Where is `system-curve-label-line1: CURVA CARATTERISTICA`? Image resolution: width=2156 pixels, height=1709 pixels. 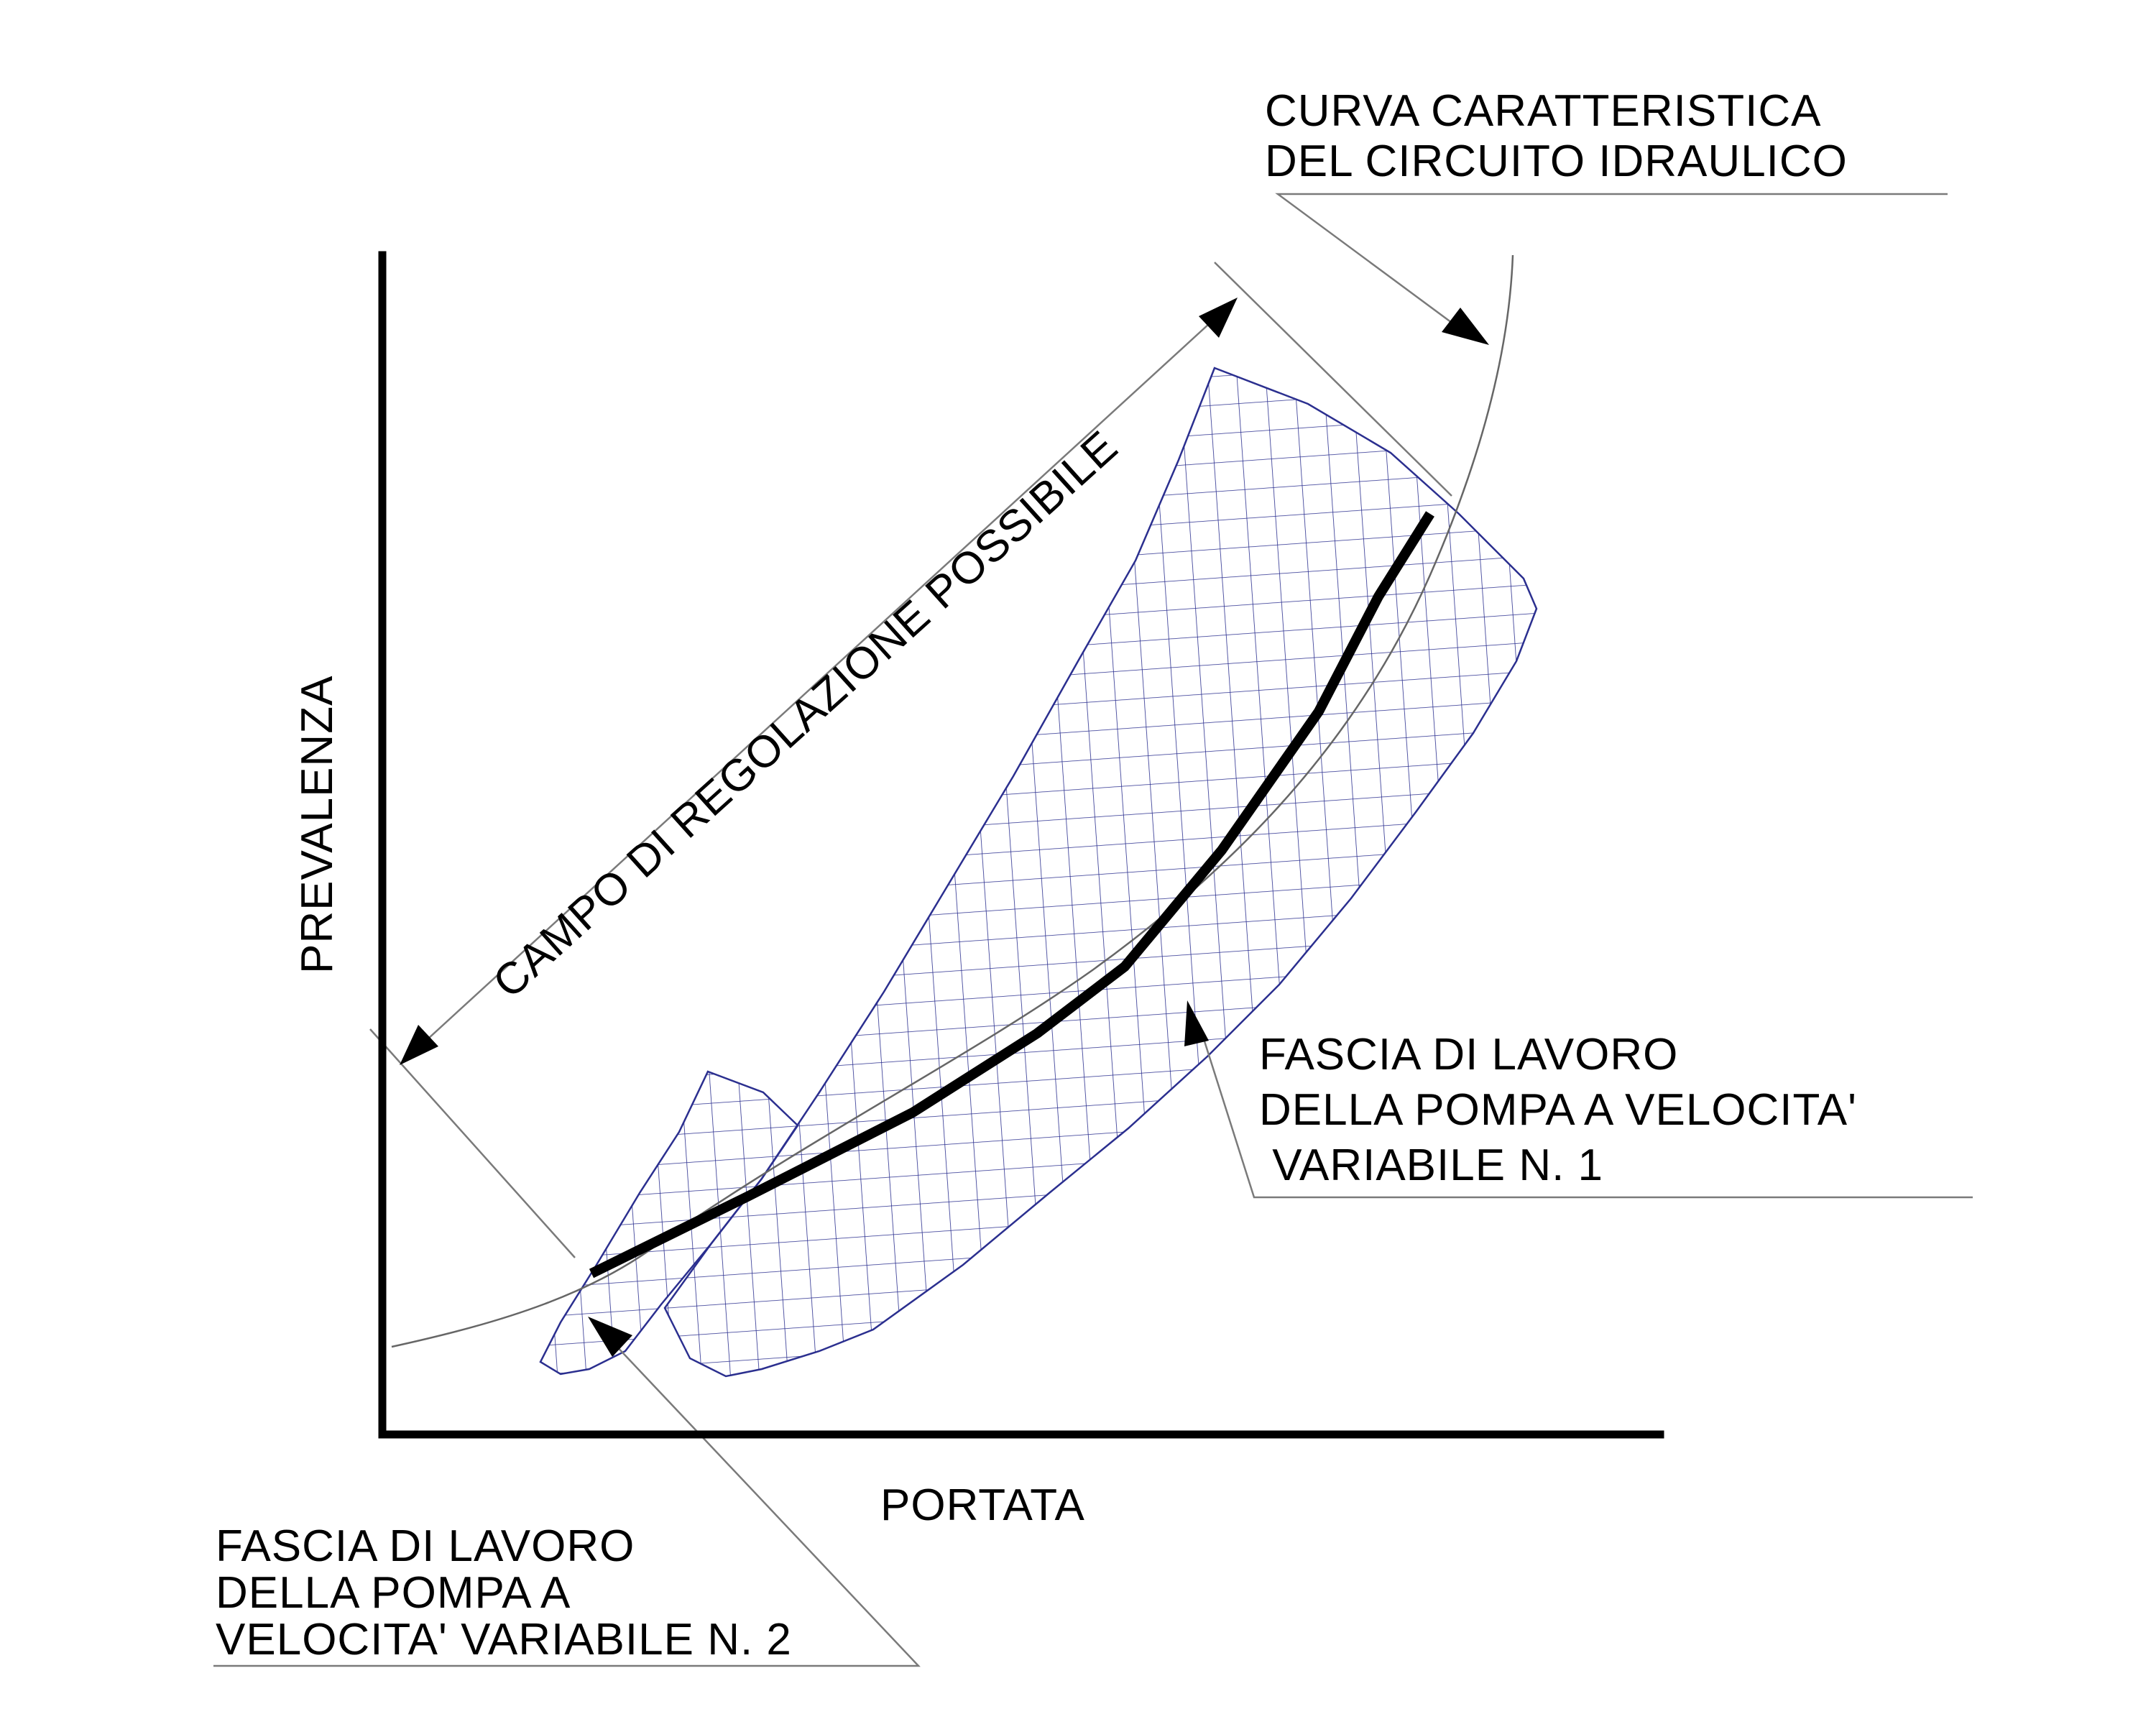
system-curve-label-line1: CURVA CARATTERISTICA is located at coordinates (1543, 111).